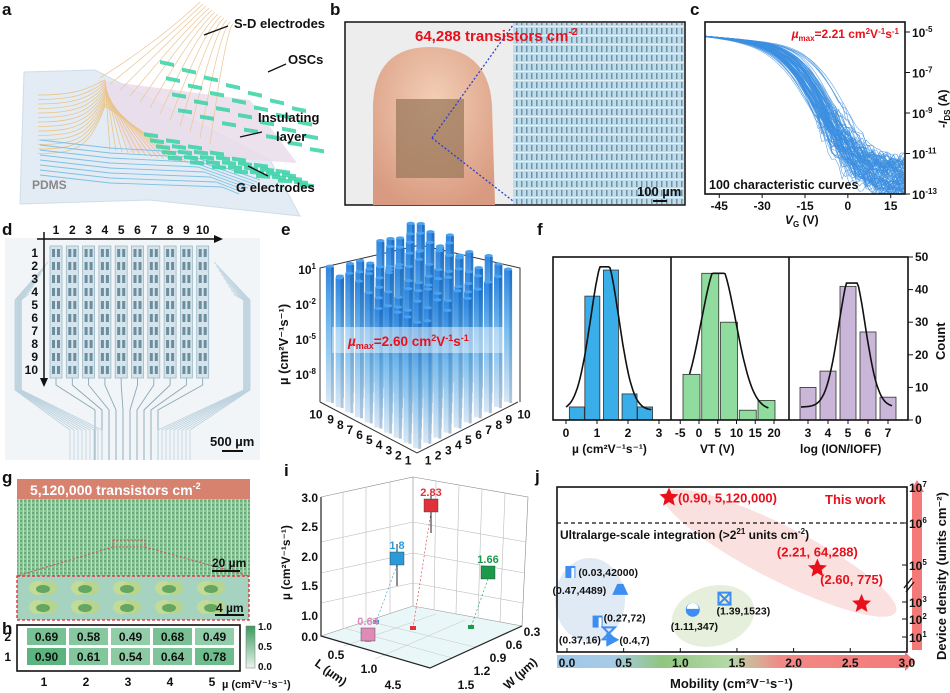 The height and width of the screenshot is (693, 950). What do you see at coordinates (147, 167) in the screenshot?
I see `gate-trace` at bounding box center [147, 167].